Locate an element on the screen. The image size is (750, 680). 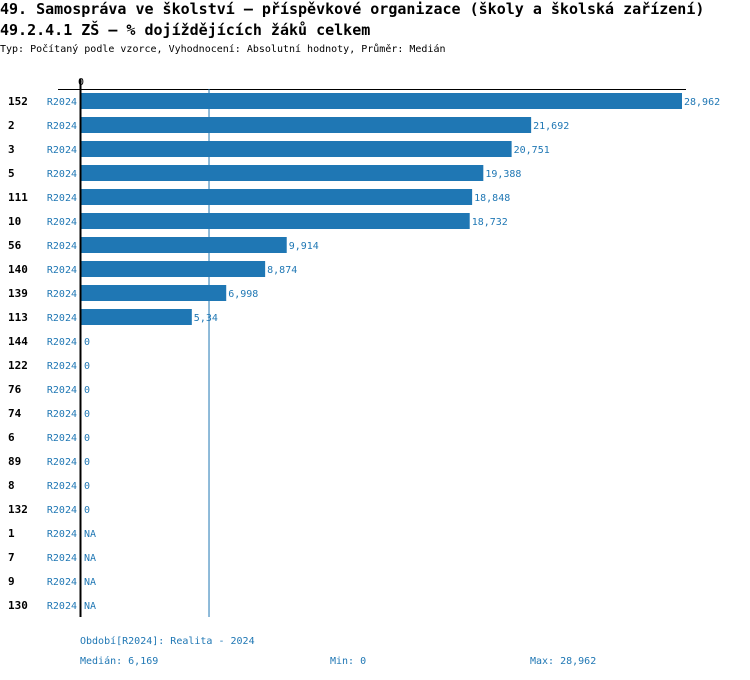
category-label: 122 is located at coordinates (18, 365).